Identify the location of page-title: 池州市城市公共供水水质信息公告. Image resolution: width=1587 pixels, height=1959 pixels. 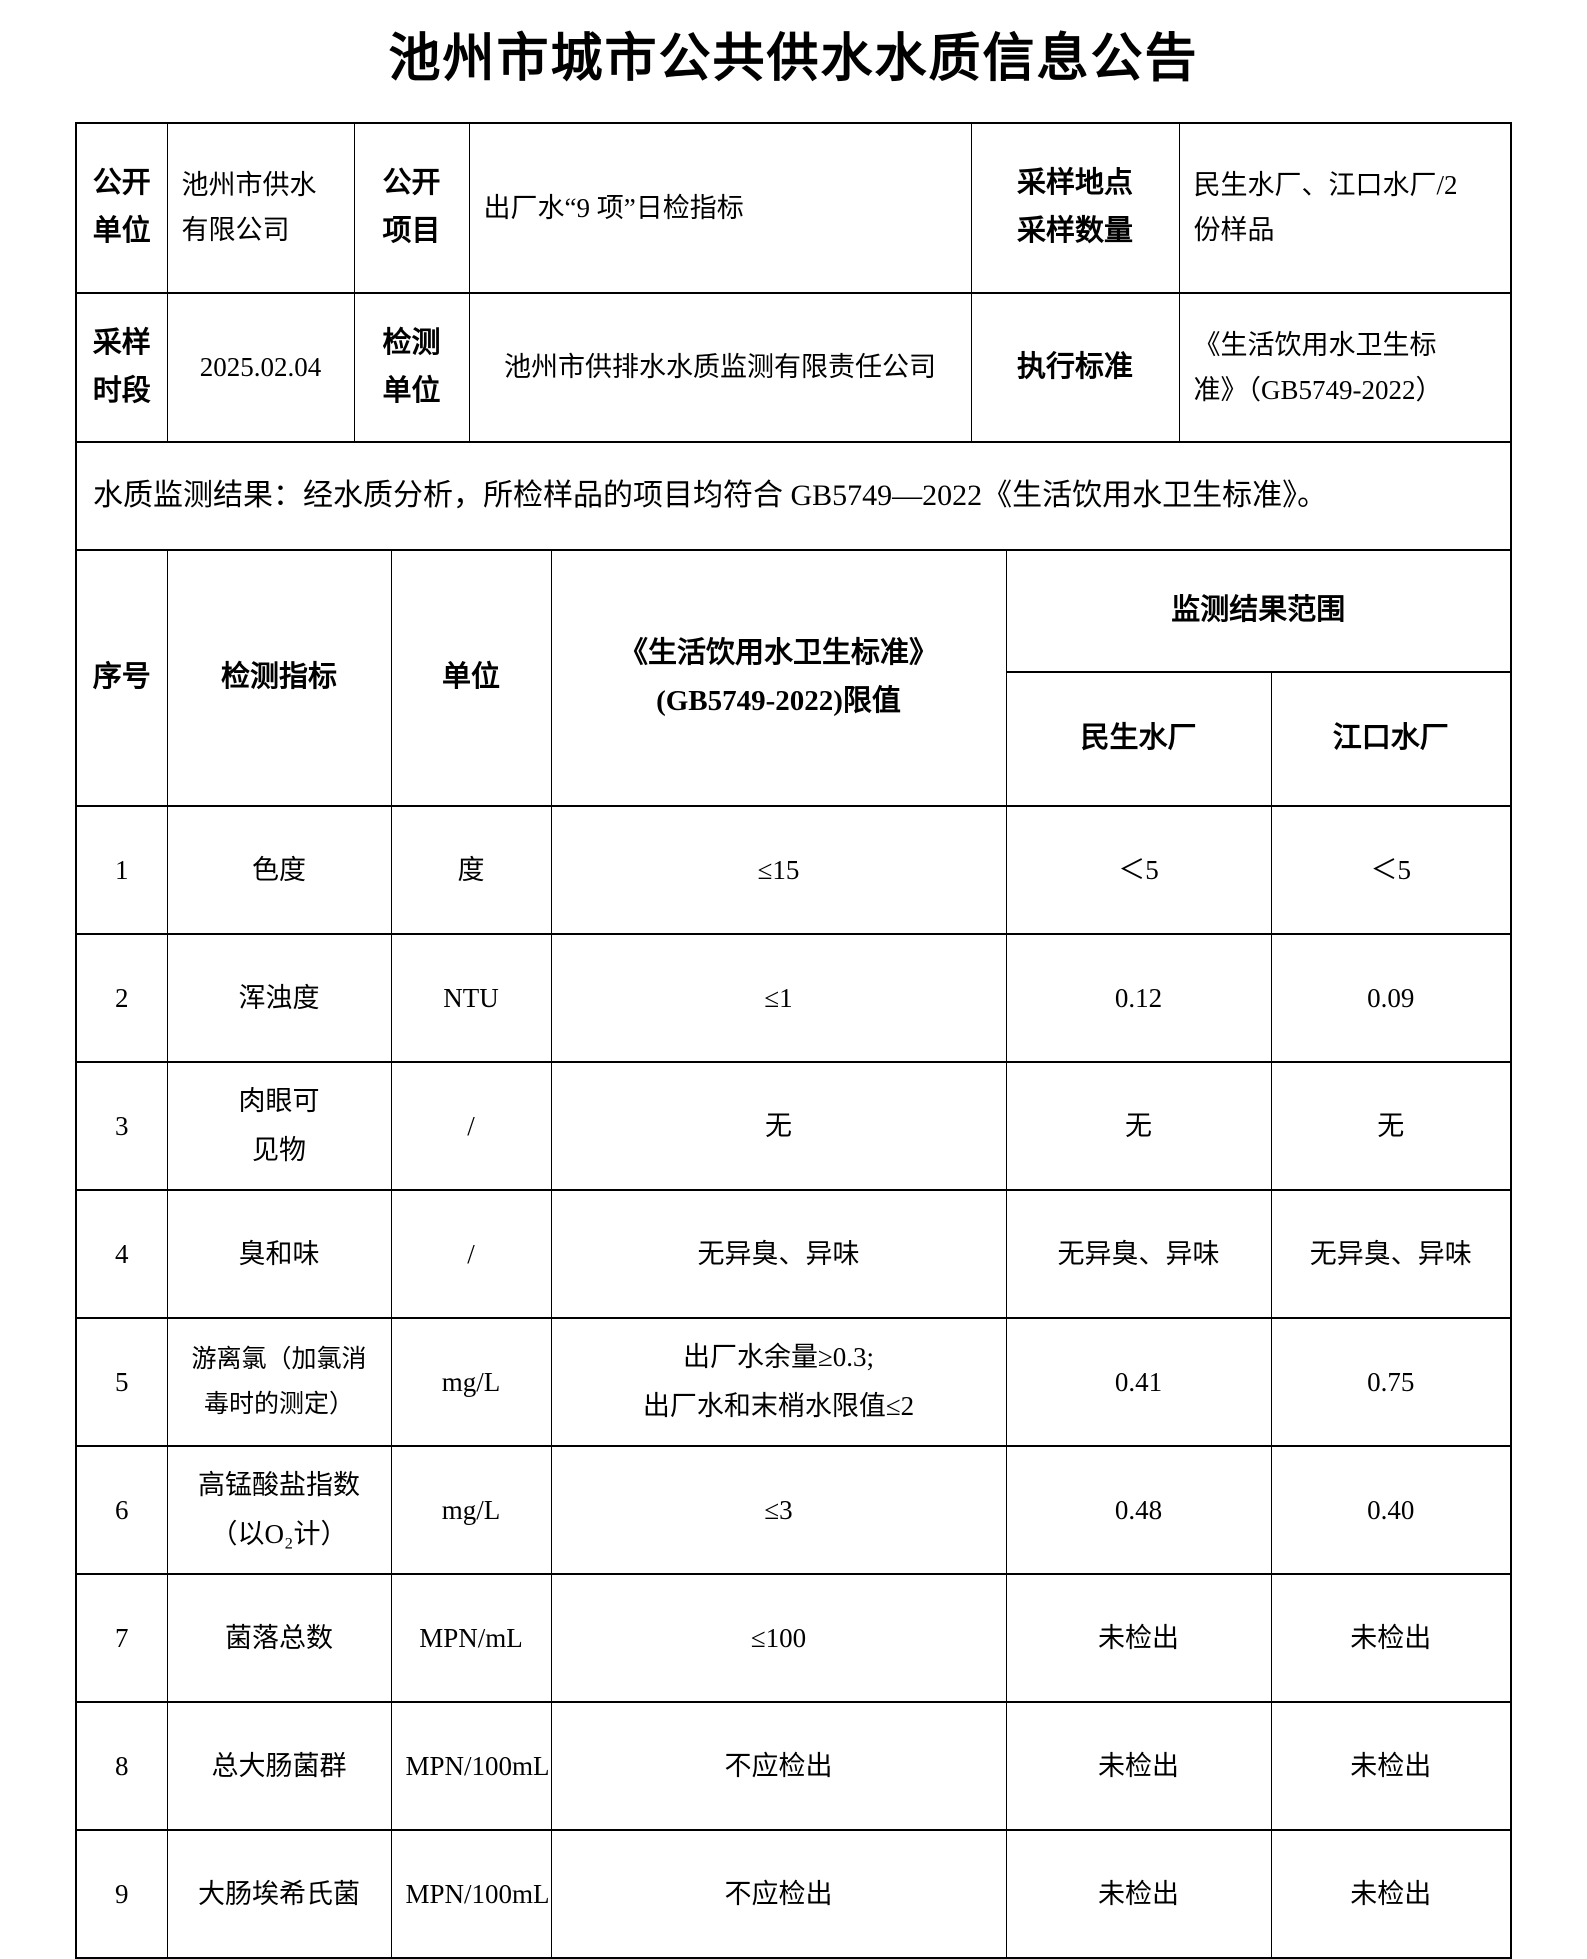
(793, 59).